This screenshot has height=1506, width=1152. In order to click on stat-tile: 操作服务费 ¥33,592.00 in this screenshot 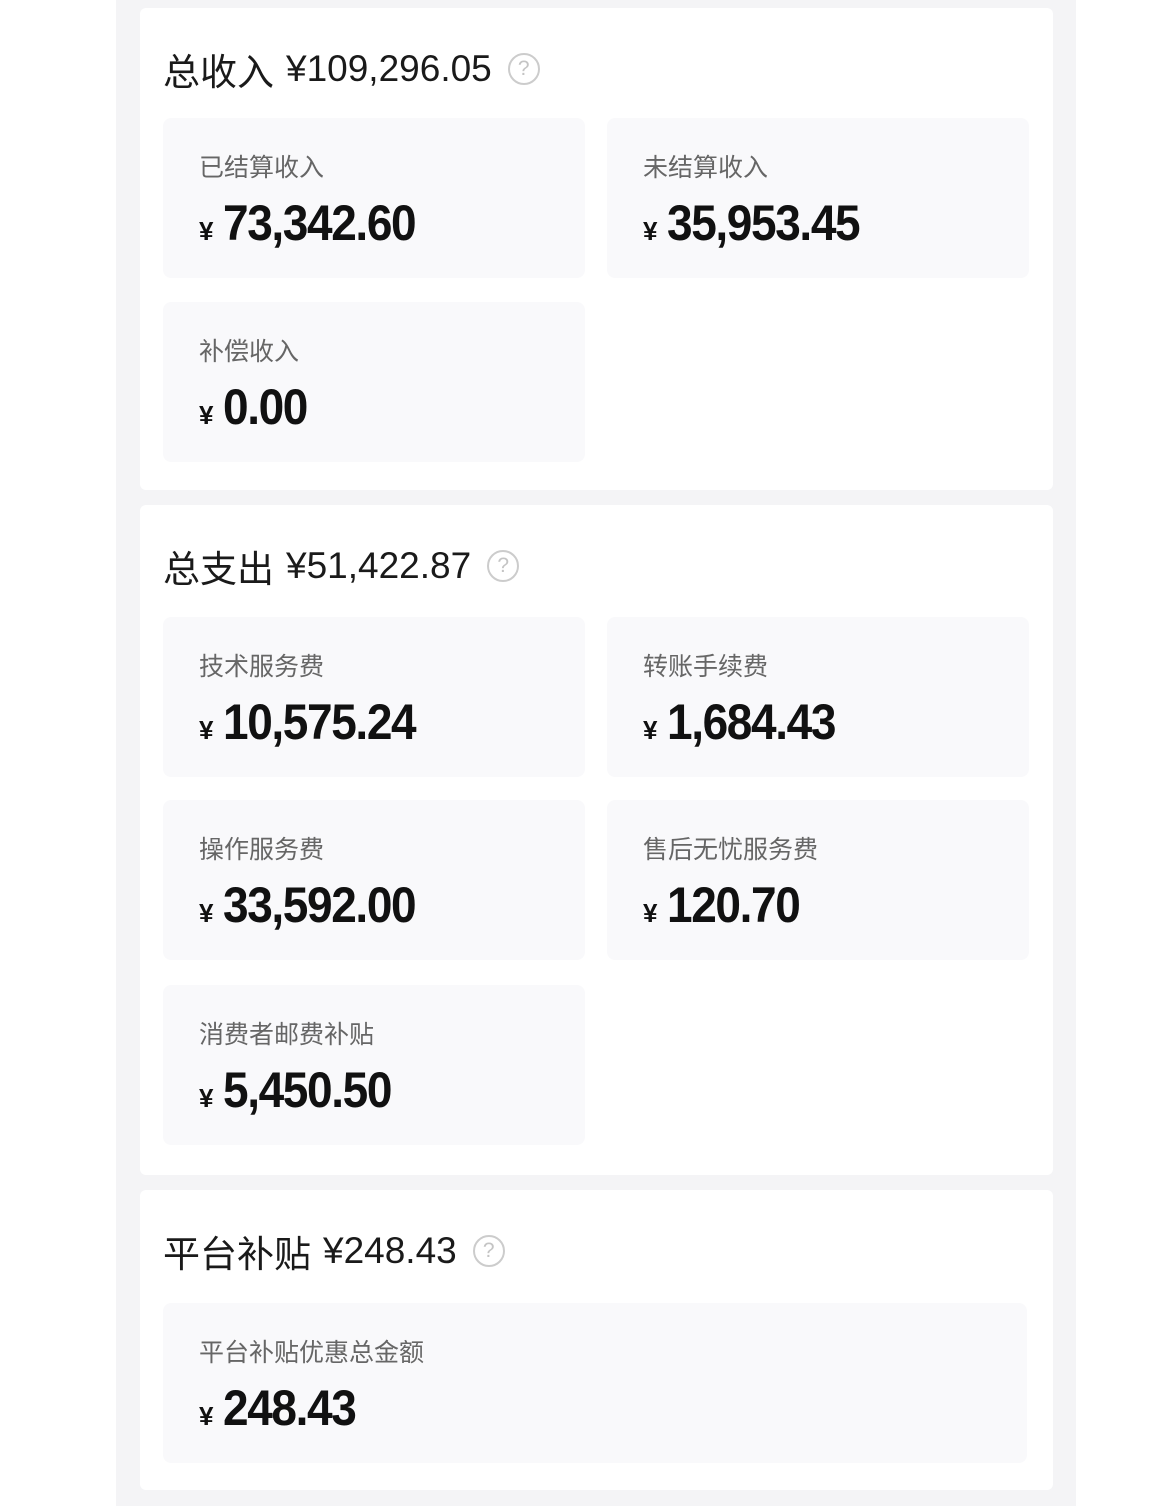, I will do `click(374, 880)`.